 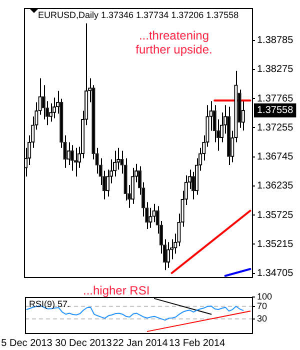 What do you see at coordinates (27, 343) in the screenshot?
I see `x-tick-label: 5 Dec 2013` at bounding box center [27, 343].